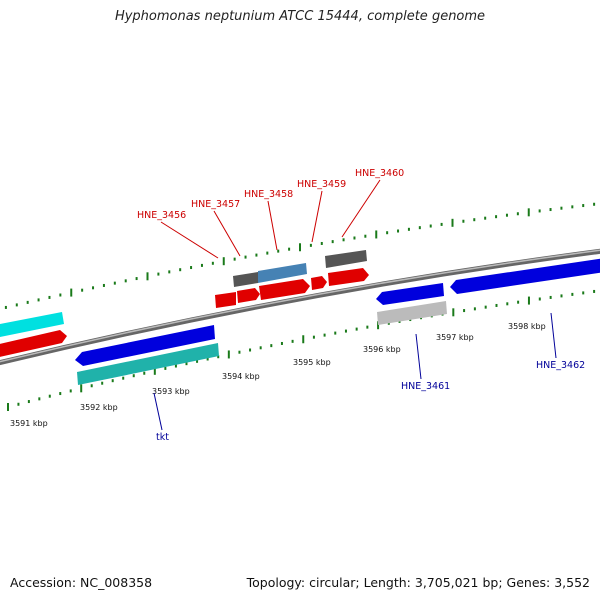 The image size is (600, 600). I want to click on forward-genes, so click(184, 304).